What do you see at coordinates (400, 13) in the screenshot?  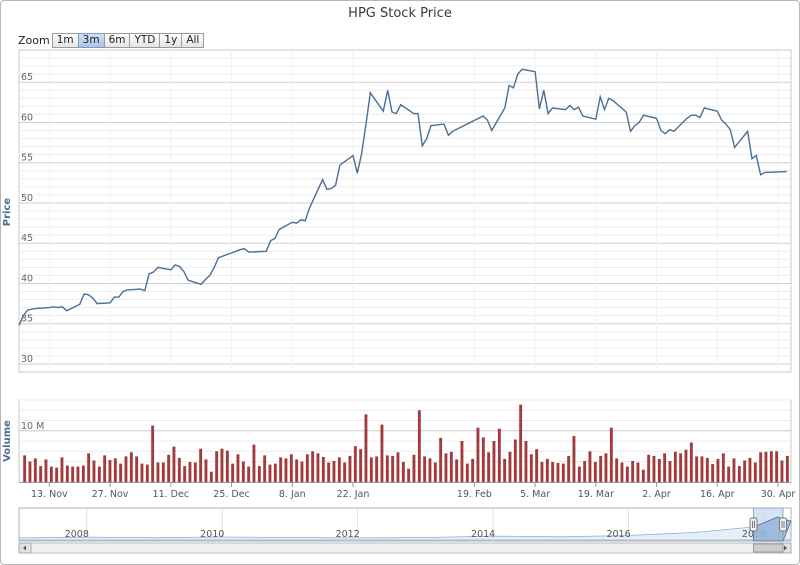 I see `chart-title: HPG Stock Price` at bounding box center [400, 13].